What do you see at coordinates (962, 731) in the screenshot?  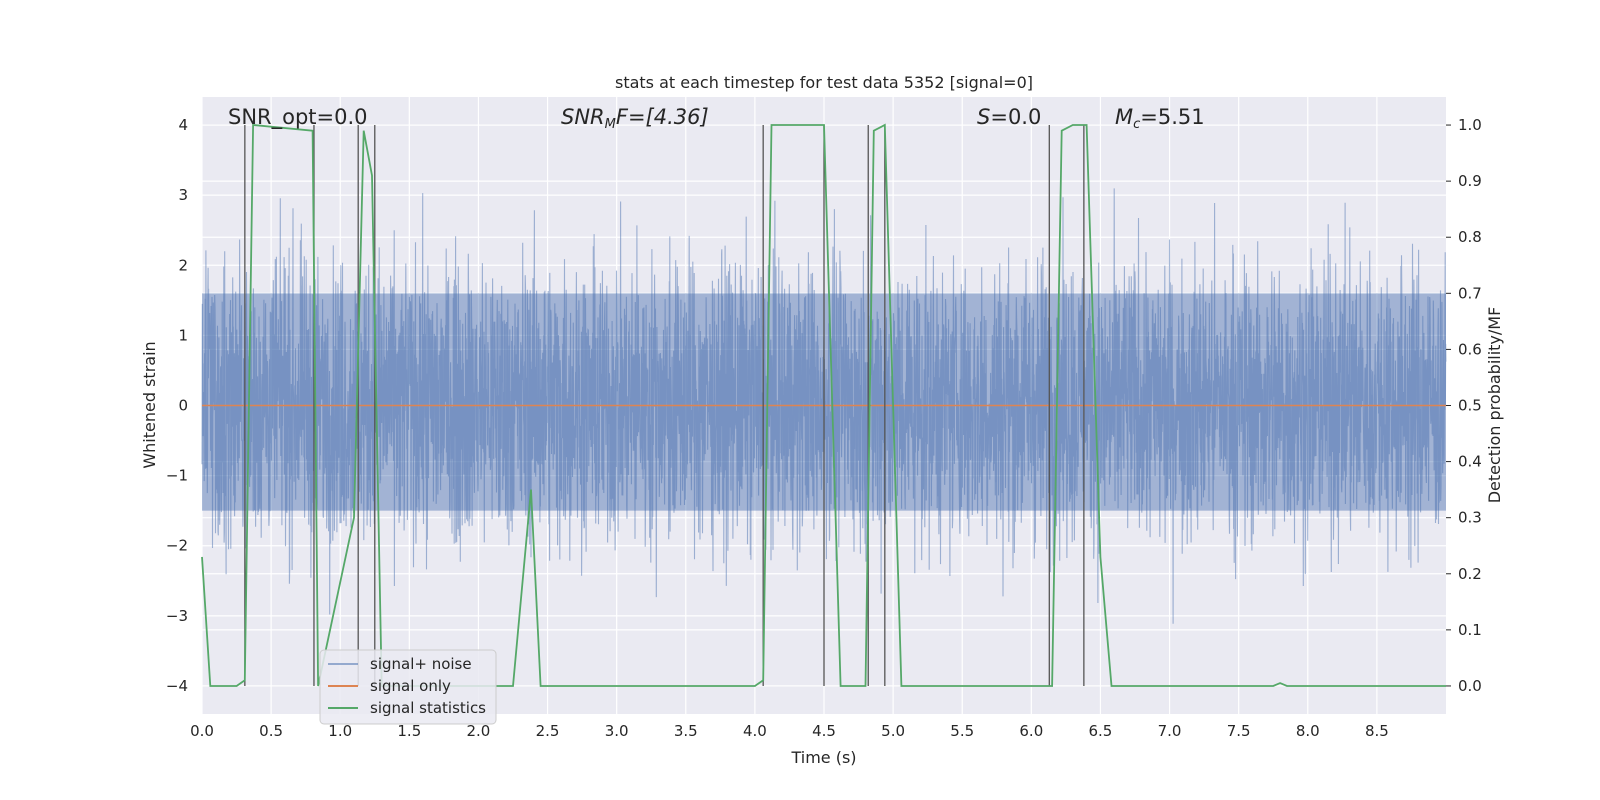 I see `x-tick-label: 5.5` at bounding box center [962, 731].